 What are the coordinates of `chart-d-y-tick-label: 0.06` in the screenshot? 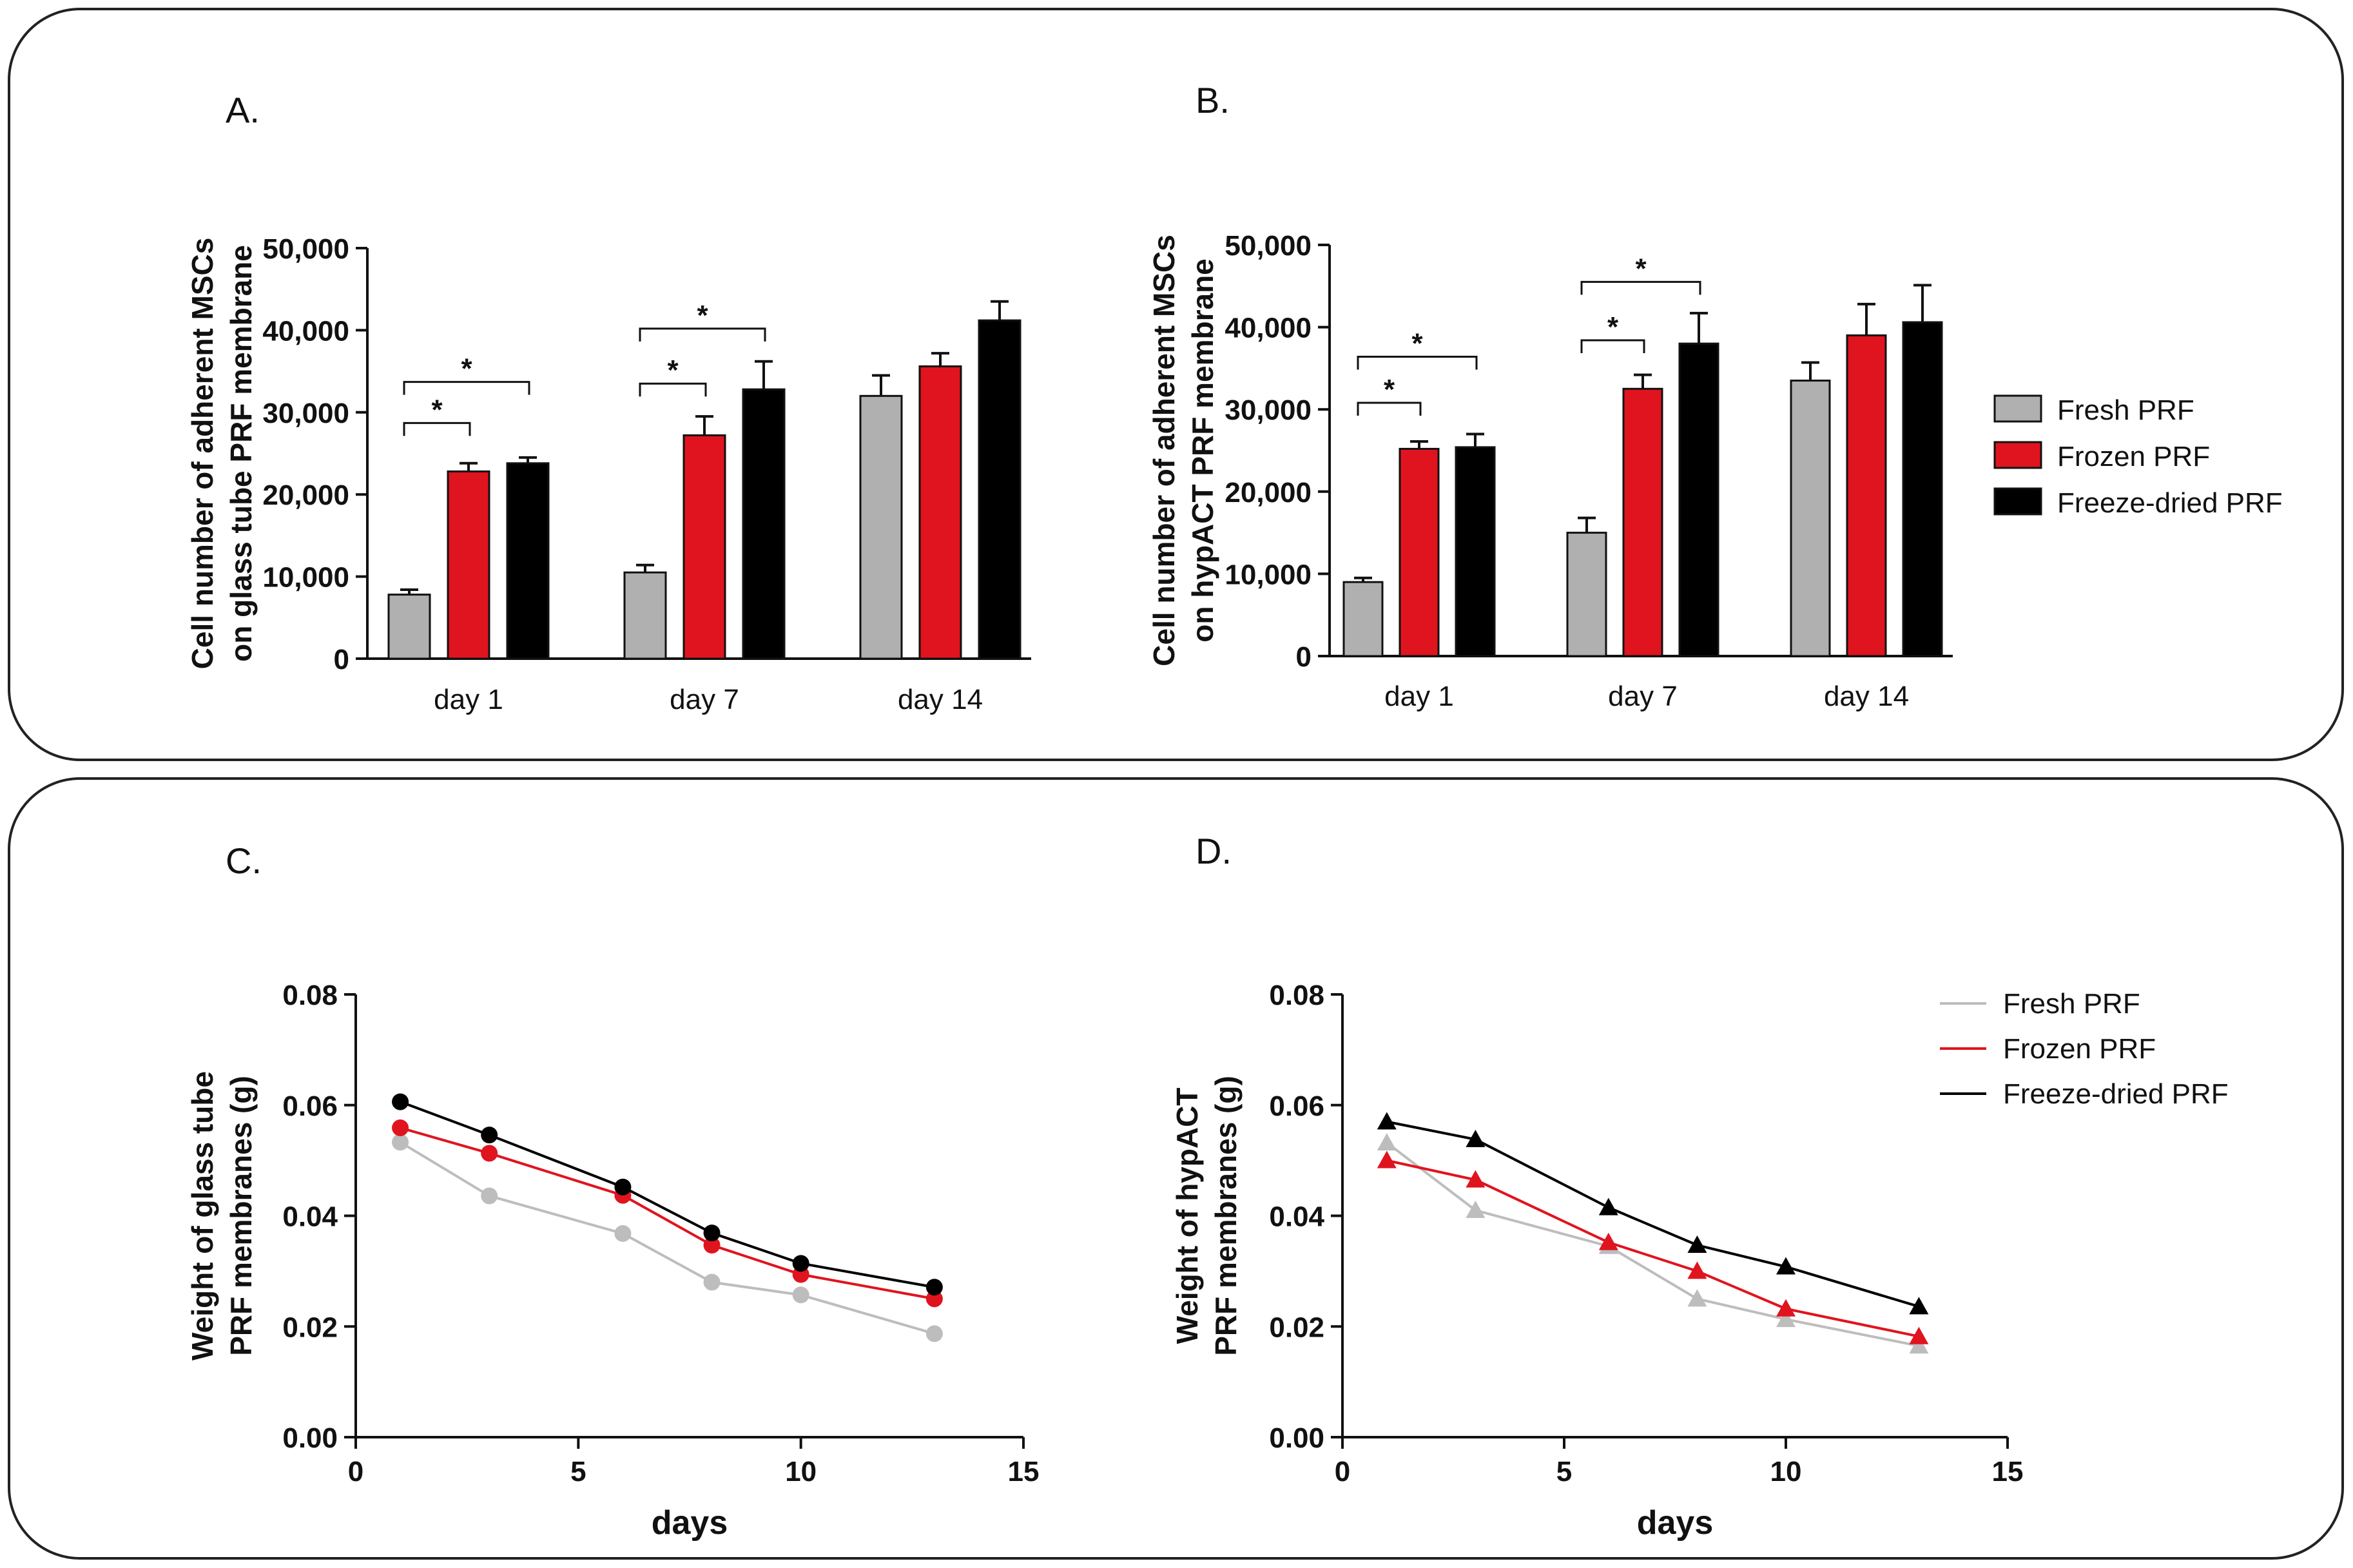 It's located at (1296, 1106).